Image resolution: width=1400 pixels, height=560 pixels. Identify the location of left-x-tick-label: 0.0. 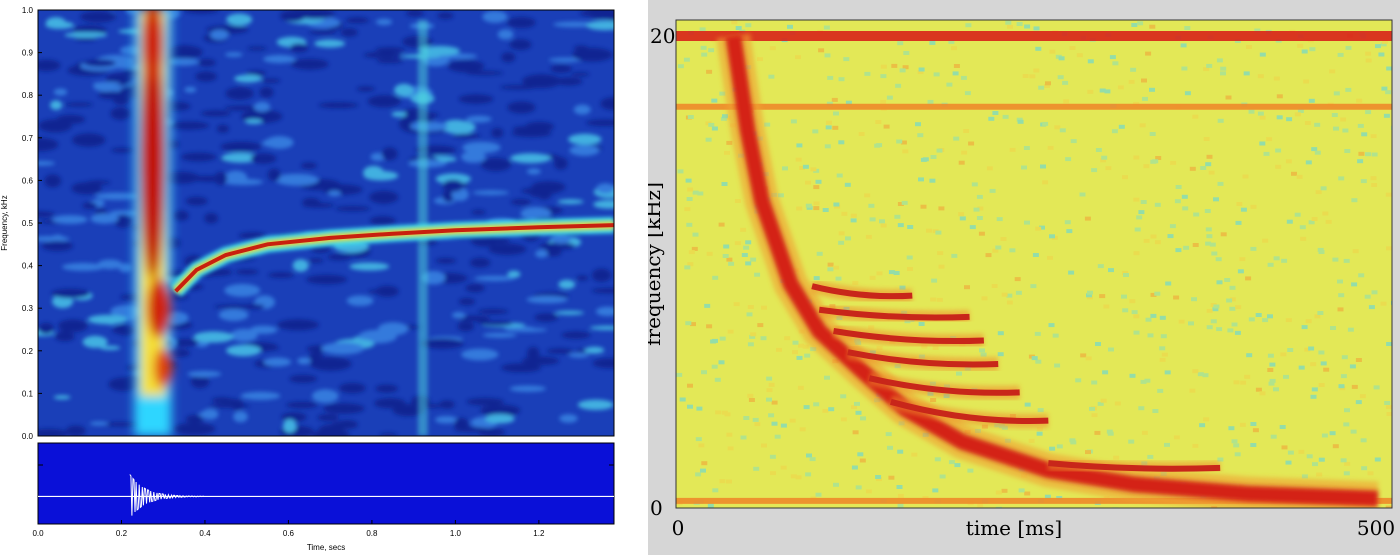
(38, 533).